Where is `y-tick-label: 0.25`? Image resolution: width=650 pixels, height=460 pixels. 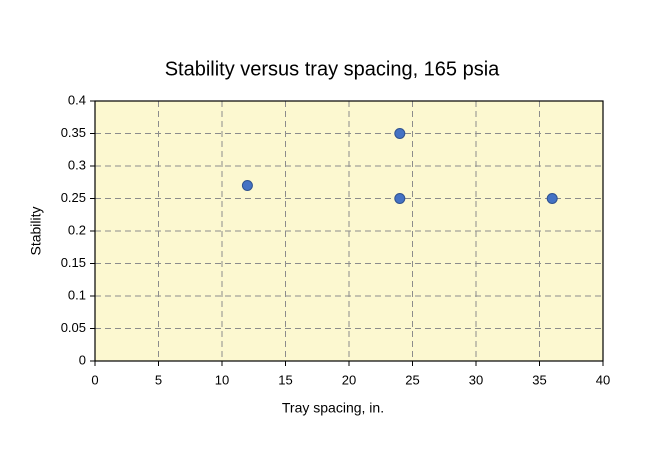 y-tick-label: 0.25 is located at coordinates (73, 197).